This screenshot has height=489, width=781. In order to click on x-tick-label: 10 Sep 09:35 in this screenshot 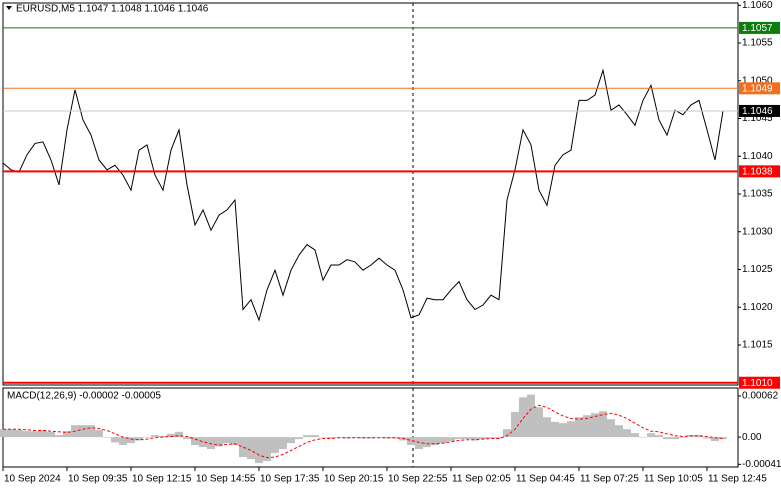, I will do `click(98, 479)`.